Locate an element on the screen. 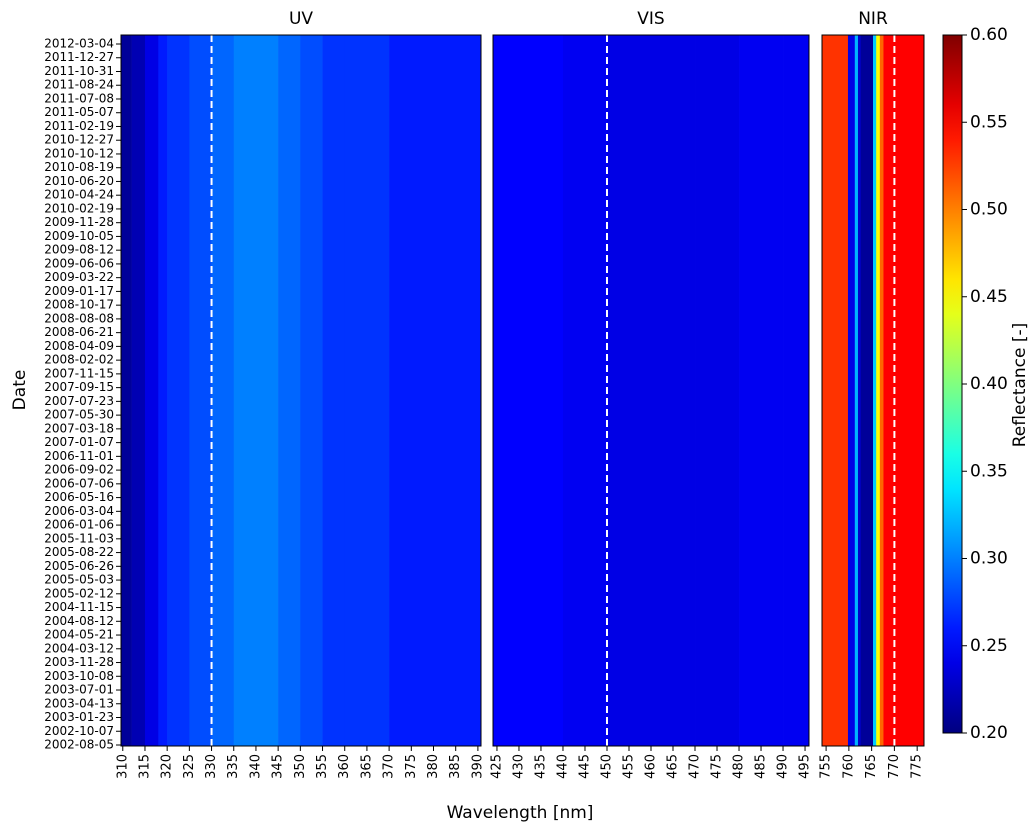 The image size is (1032, 825). x-tick-label: 375 is located at coordinates (411, 766).